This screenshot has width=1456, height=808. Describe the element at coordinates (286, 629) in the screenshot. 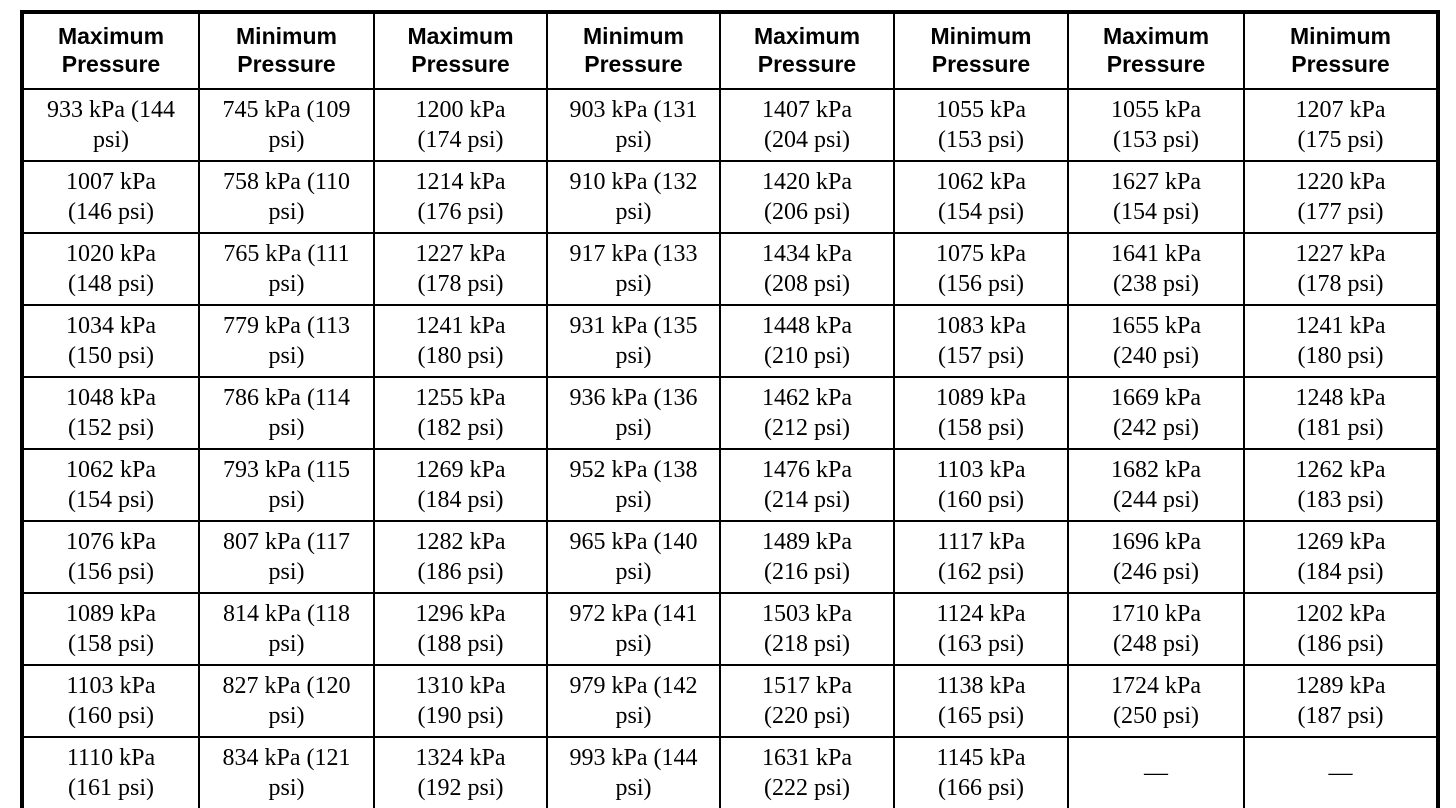

I see `pressure-cell: 814 kPa (118 psi)` at that location.